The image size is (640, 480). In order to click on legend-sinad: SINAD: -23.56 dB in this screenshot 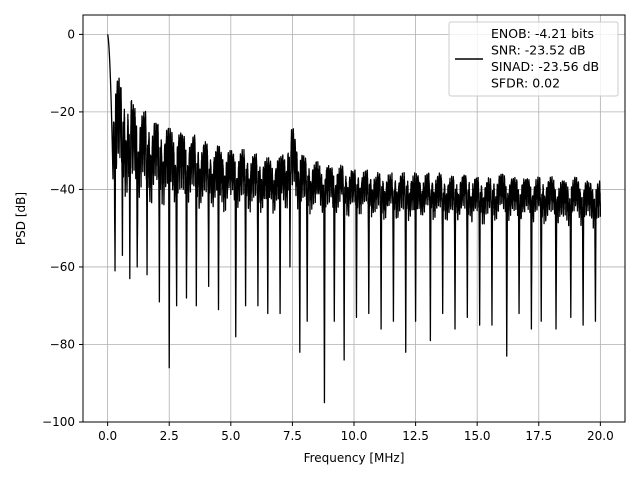, I will do `click(545, 66)`.